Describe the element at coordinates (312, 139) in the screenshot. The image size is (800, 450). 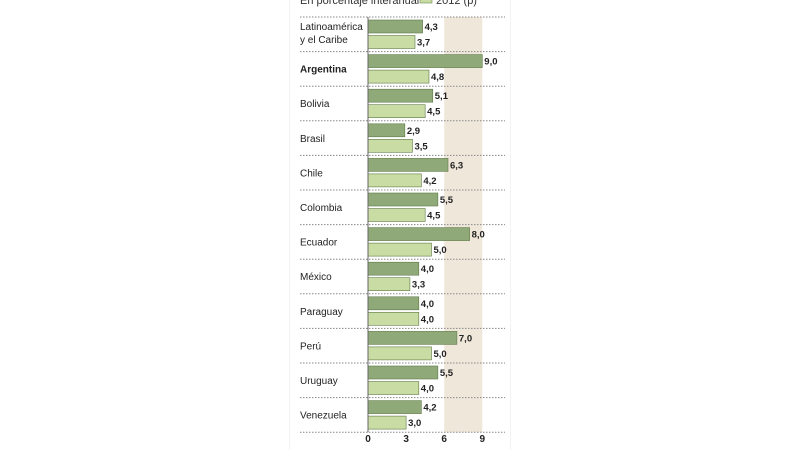
I see `category-label: Brasil` at that location.